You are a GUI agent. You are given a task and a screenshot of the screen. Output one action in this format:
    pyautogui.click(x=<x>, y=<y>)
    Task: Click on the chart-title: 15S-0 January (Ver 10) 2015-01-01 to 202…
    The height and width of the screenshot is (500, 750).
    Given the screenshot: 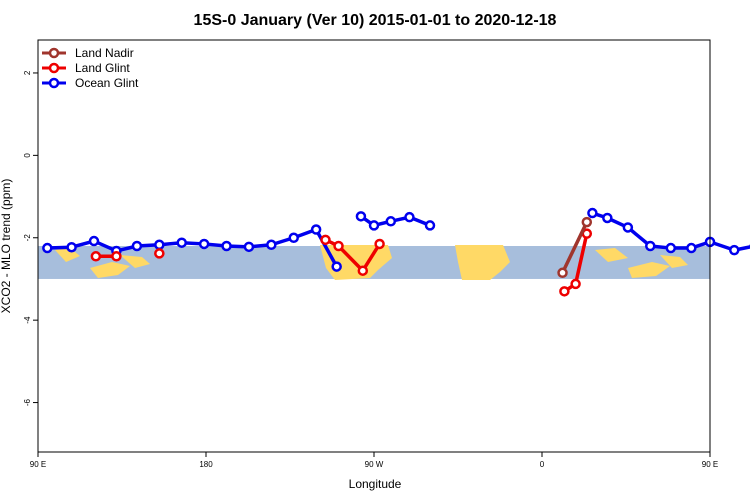 What is the action you would take?
    pyautogui.click(x=375, y=20)
    